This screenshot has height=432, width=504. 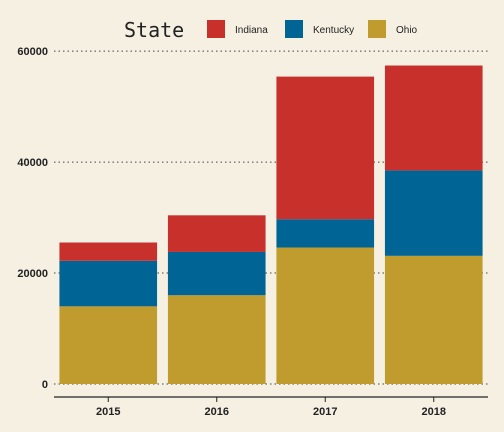 What do you see at coordinates (325, 412) in the screenshot?
I see `x-tick-label: 2017` at bounding box center [325, 412].